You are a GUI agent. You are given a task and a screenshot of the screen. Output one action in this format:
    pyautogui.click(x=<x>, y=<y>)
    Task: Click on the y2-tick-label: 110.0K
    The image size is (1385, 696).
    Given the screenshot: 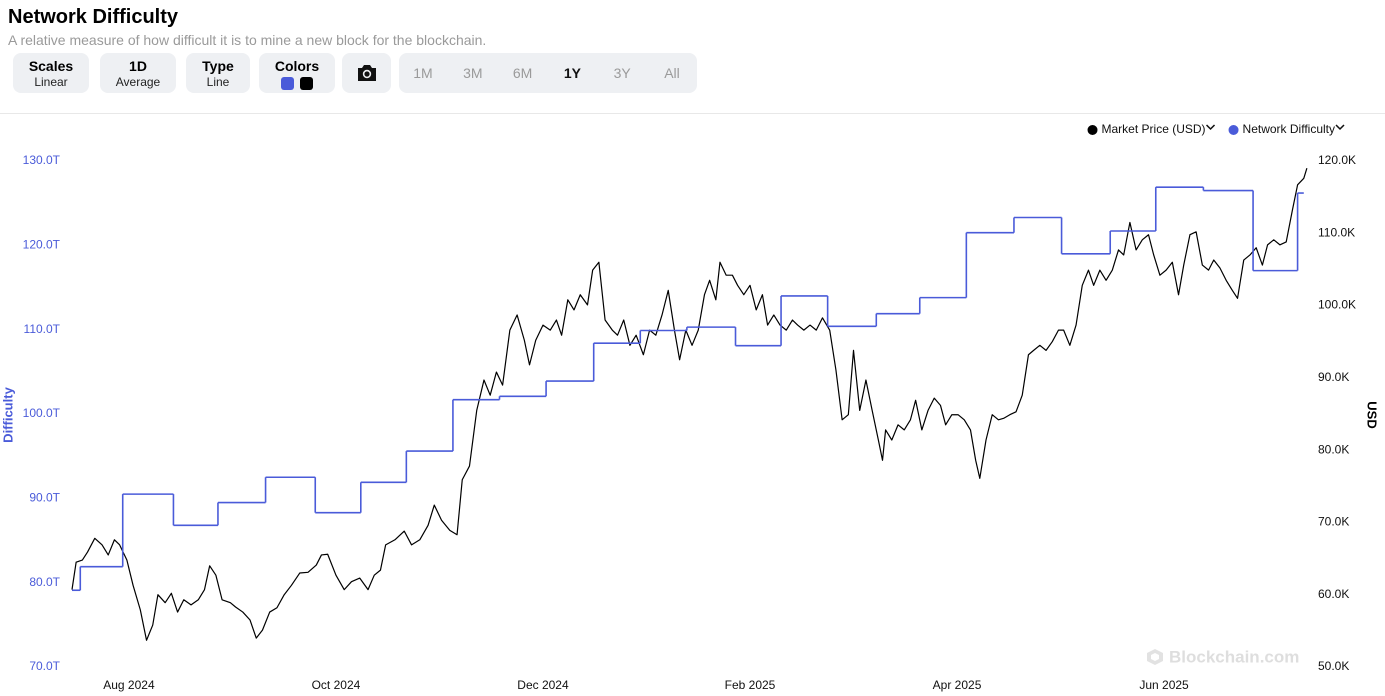 What is the action you would take?
    pyautogui.click(x=1336, y=232)
    